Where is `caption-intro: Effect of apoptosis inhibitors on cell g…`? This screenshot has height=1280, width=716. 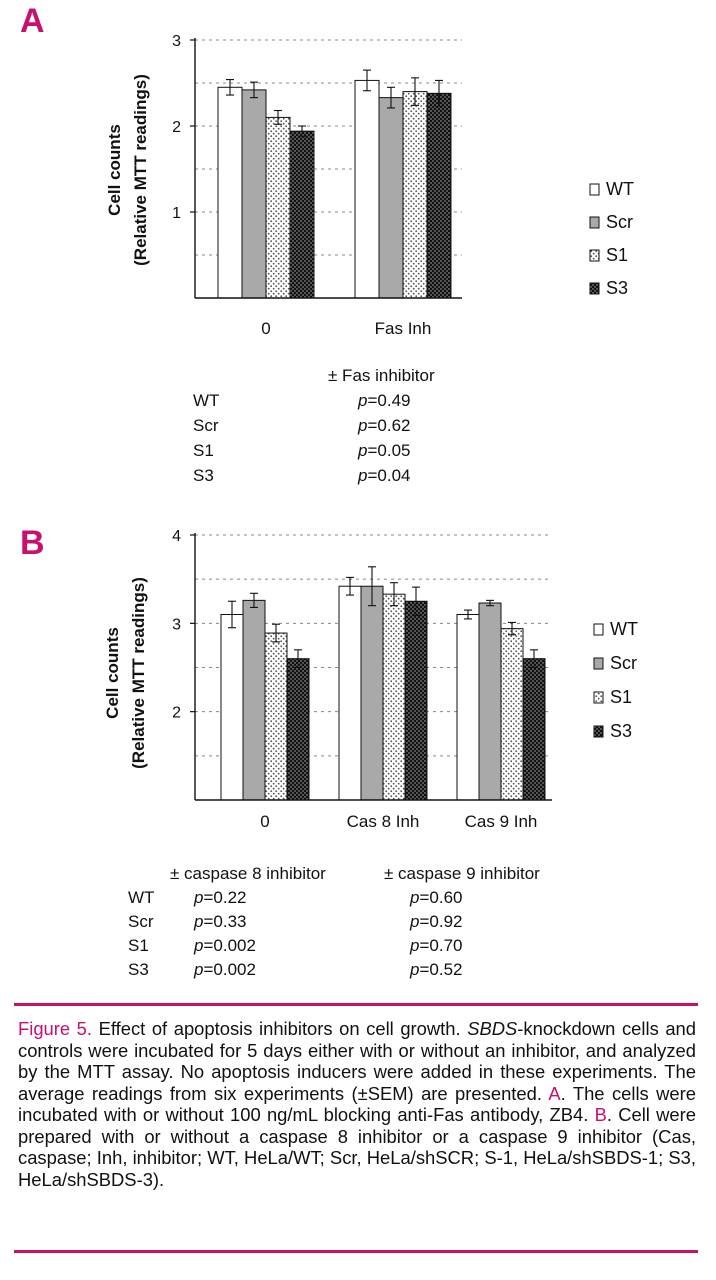
caption-intro: Effect of apoptosis inhibitors on cell g… is located at coordinates (280, 1028).